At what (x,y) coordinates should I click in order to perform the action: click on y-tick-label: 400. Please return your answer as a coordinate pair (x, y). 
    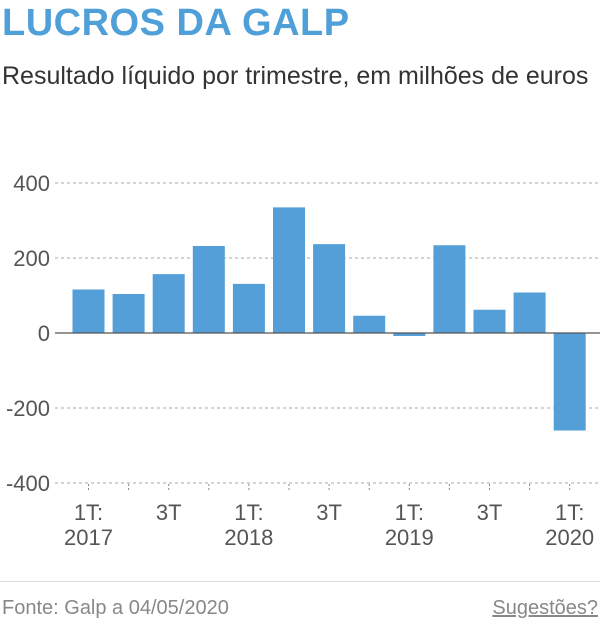
    Looking at the image, I should click on (31, 183).